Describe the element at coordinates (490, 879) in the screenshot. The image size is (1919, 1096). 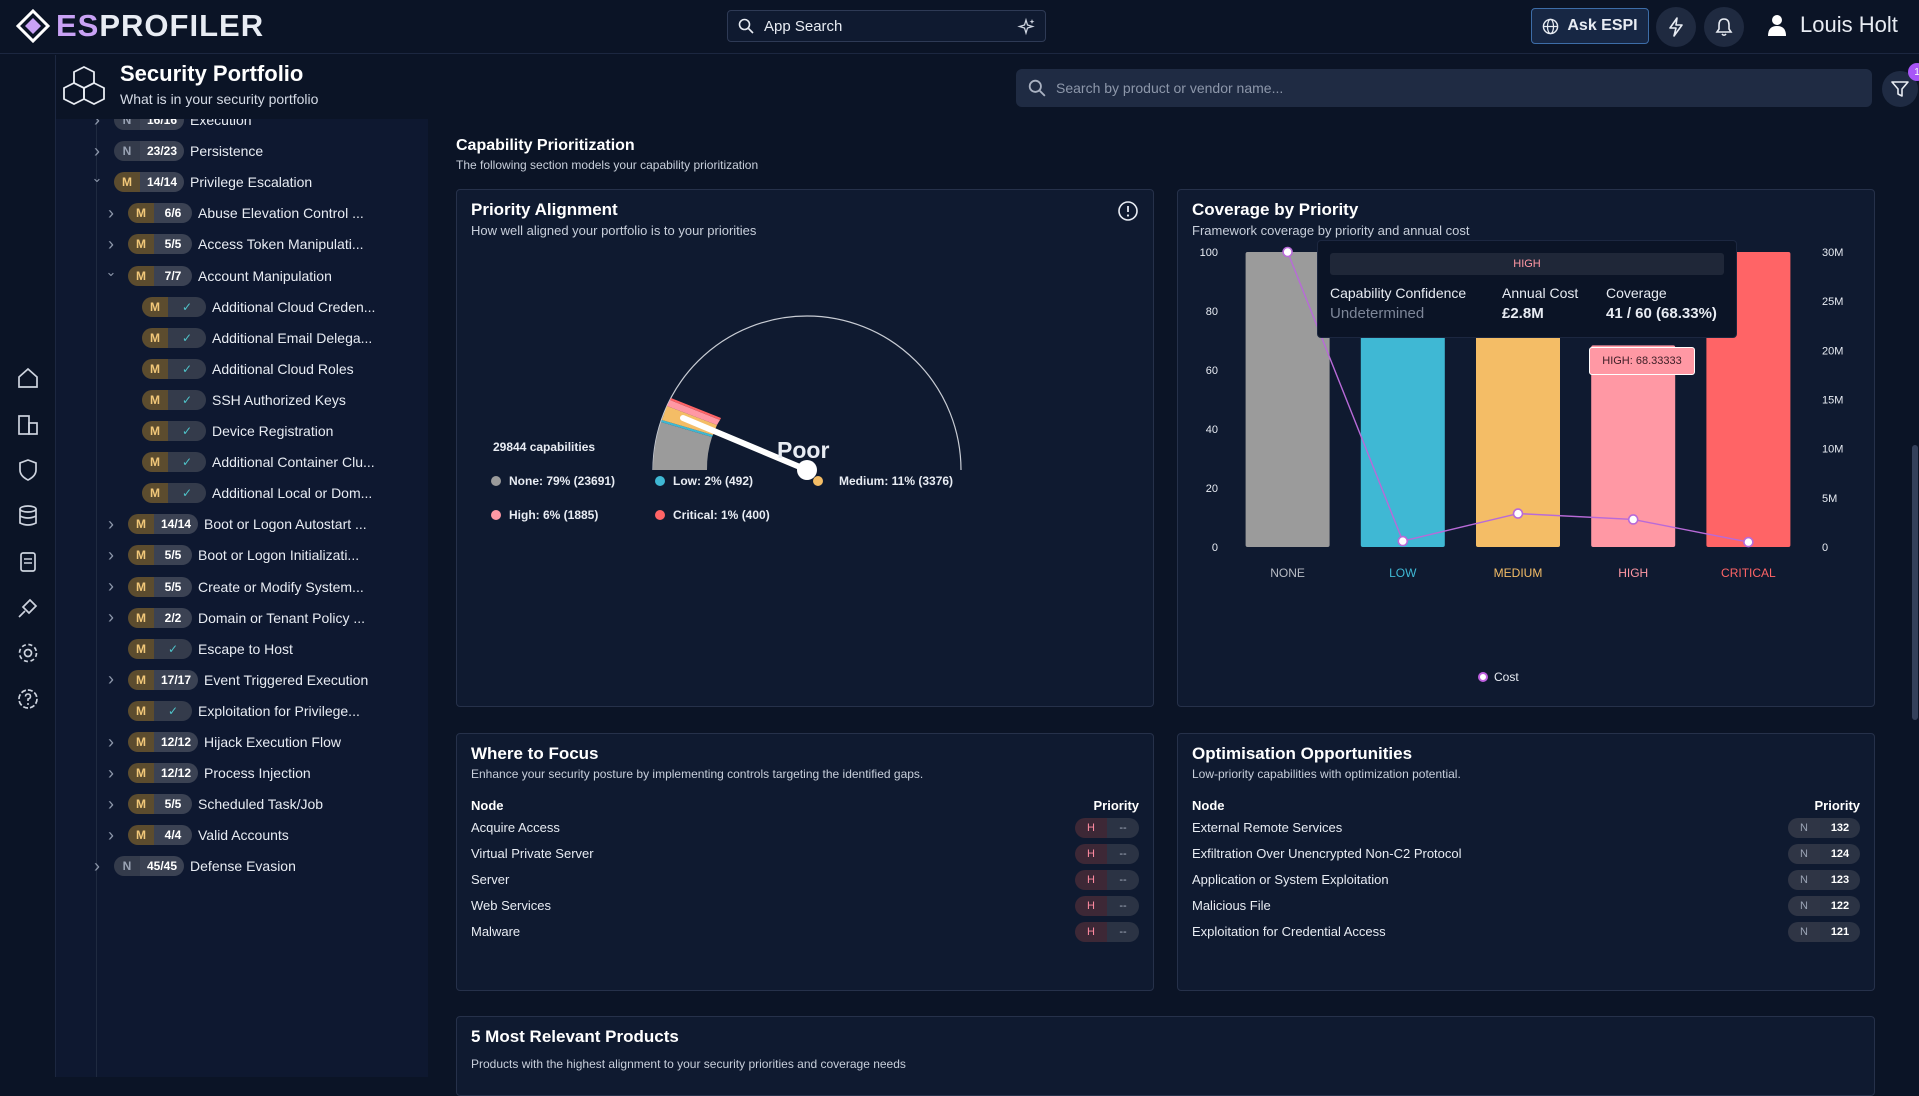
I see `table-row-node: Server` at that location.